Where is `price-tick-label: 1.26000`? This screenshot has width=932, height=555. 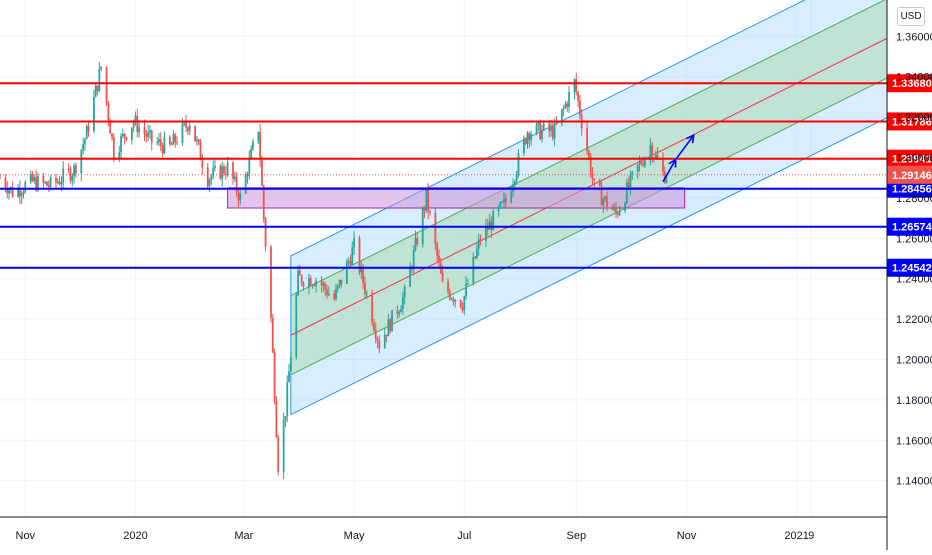
price-tick-label: 1.26000 is located at coordinates (914, 239).